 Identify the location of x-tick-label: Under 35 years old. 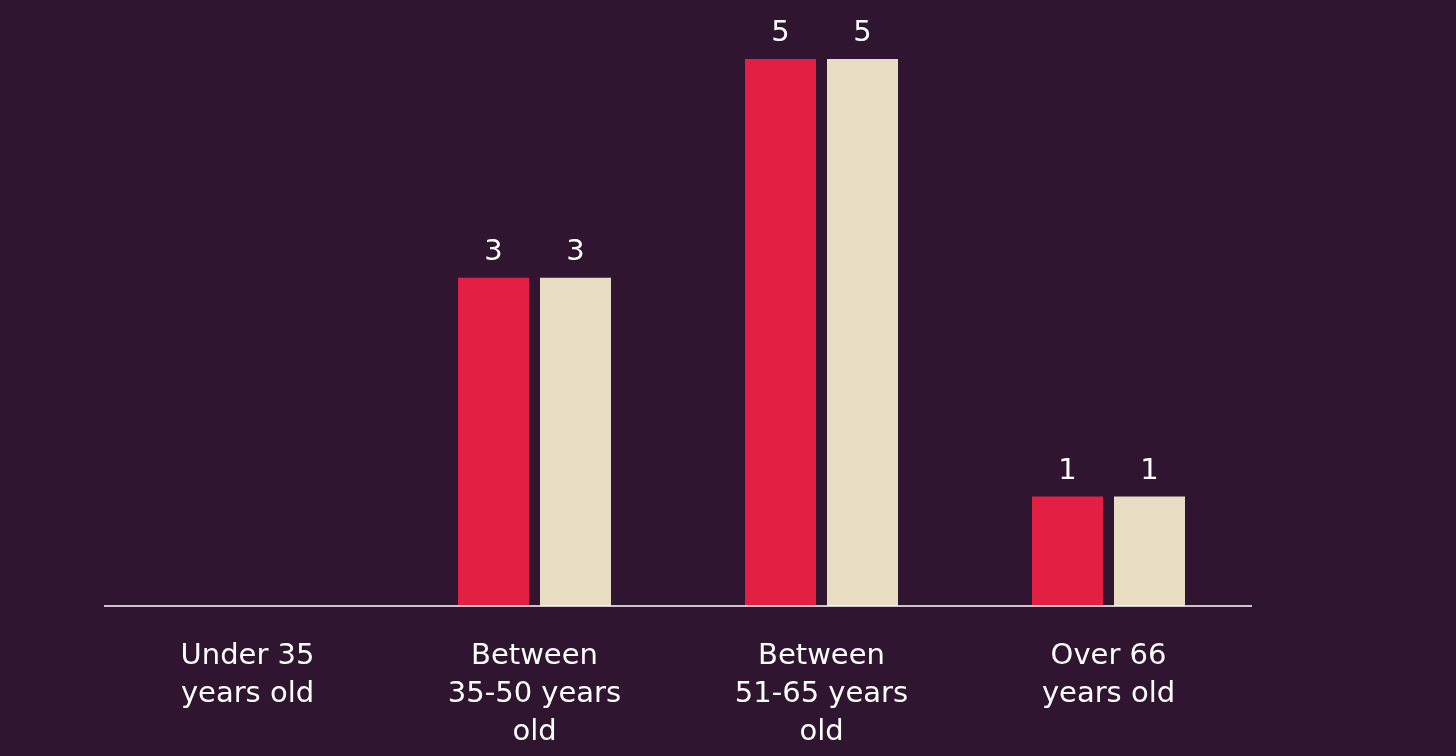
(247, 673).